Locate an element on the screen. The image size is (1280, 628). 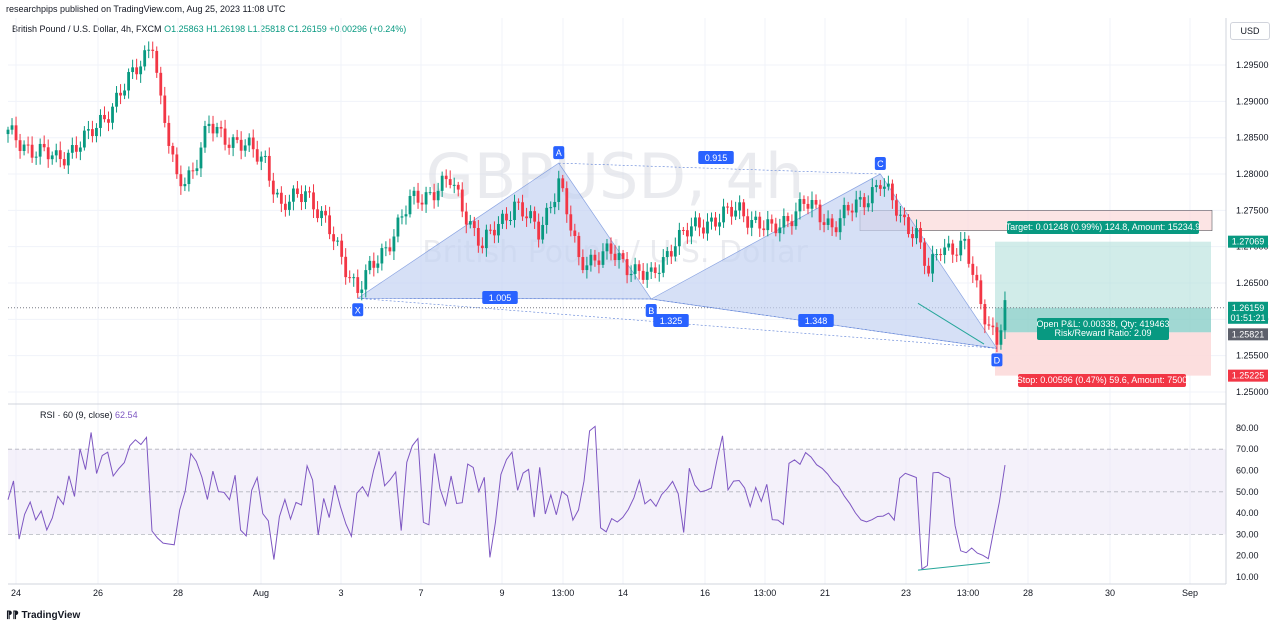
tradingview-logo: ⁋⁋ TradingView is located at coordinates (43, 615).